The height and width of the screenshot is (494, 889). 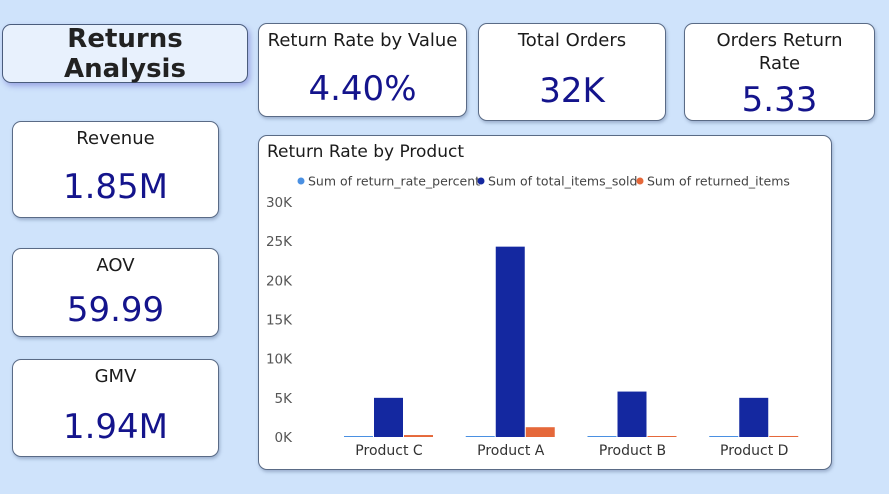 I want to click on kpi-card-total-orders: Total Orders 32K, so click(x=572, y=72).